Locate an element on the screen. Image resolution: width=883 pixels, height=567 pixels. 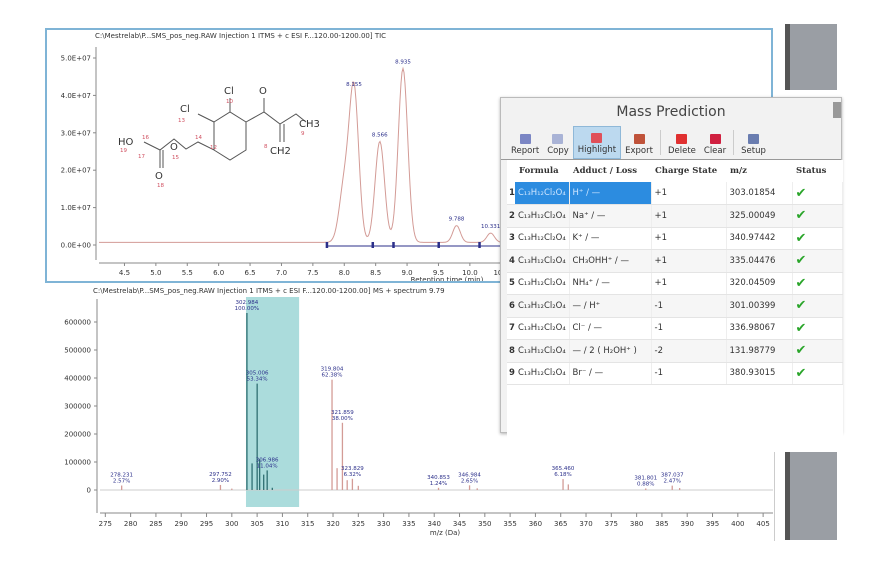
highlight-button: Highlight is located at coordinates (597, 142).